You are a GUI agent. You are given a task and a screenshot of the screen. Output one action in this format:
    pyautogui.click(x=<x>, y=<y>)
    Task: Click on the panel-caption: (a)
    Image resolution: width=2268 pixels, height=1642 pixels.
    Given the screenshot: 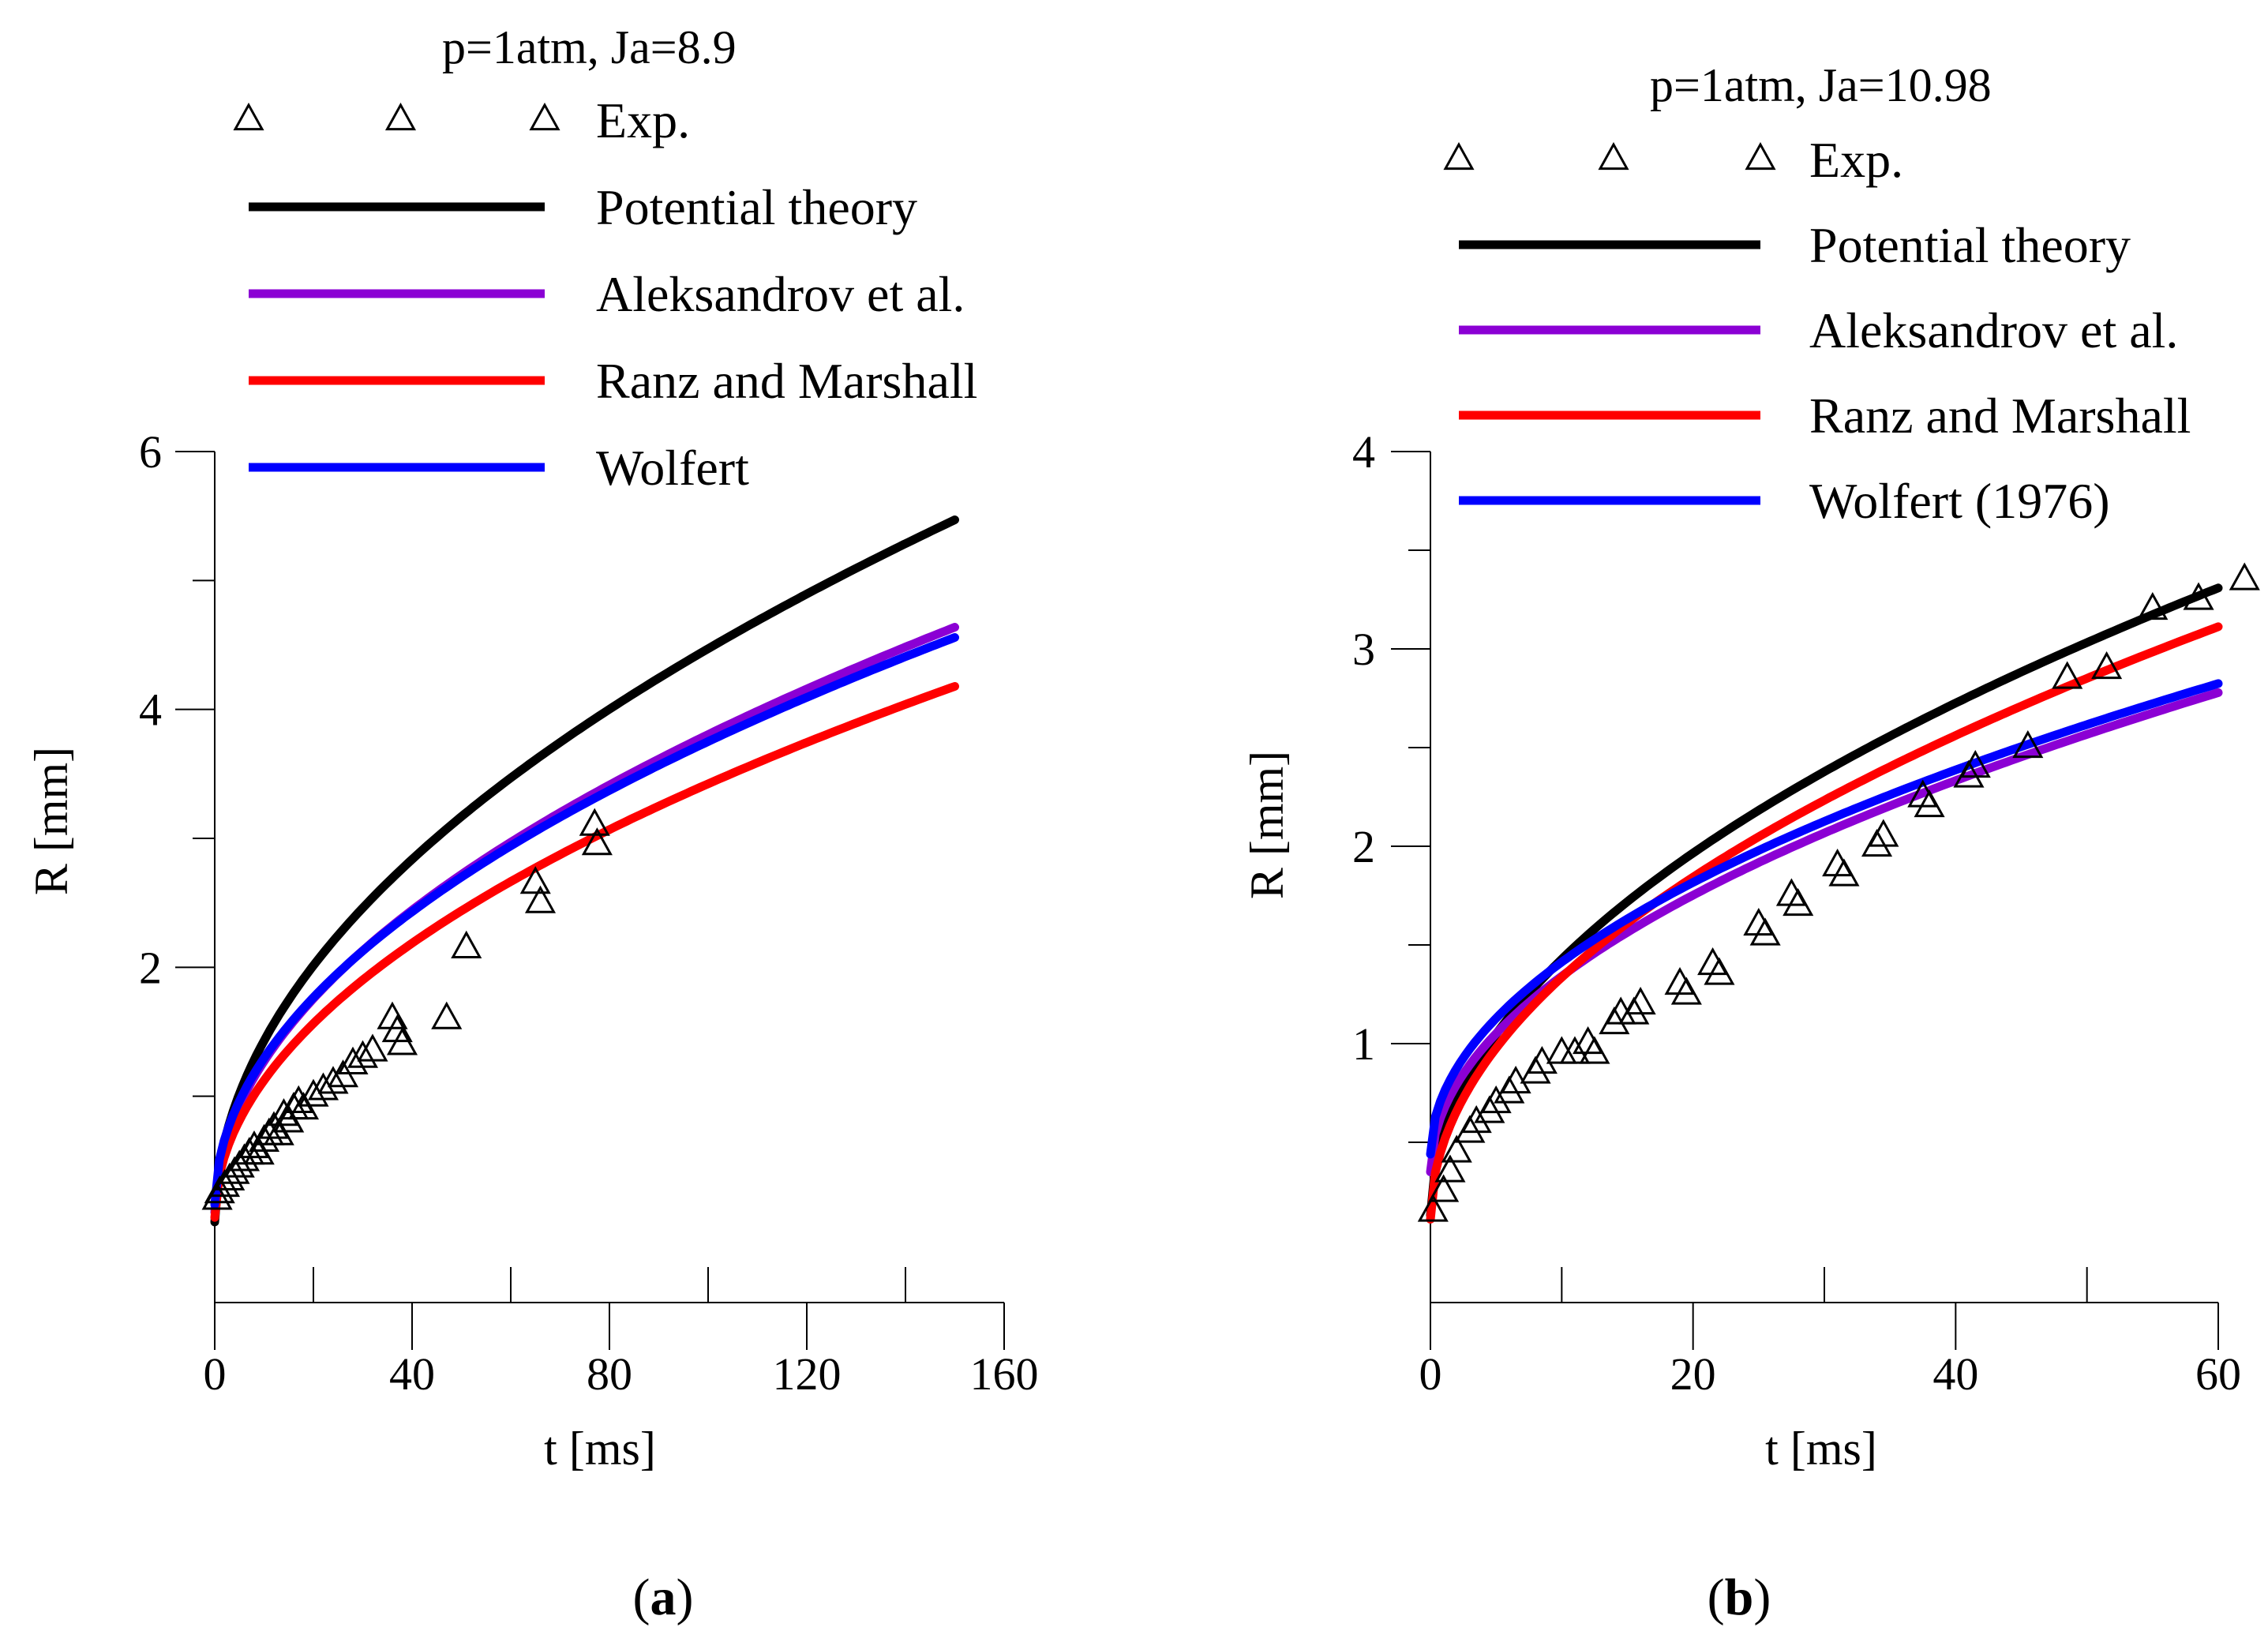 What is the action you would take?
    pyautogui.click(x=663, y=1597)
    